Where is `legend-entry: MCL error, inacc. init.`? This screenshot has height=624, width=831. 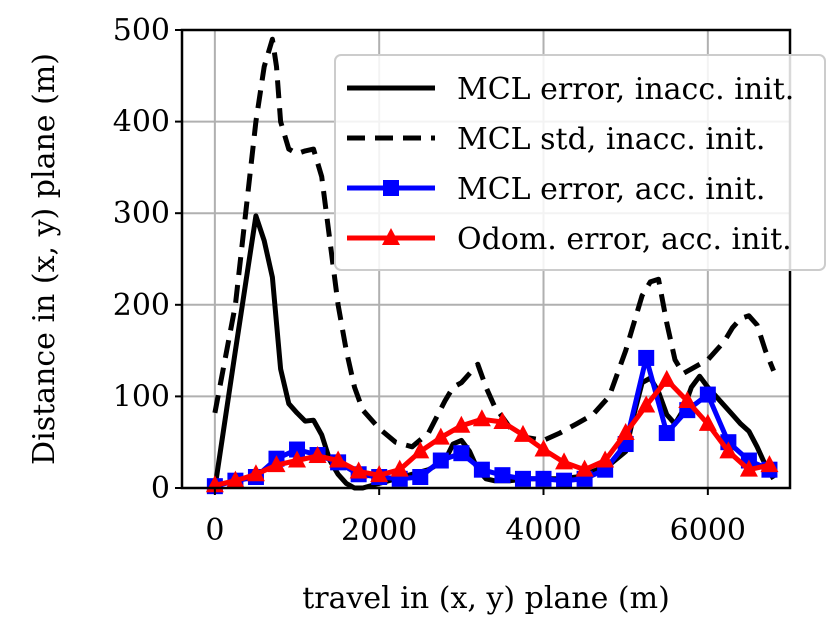
legend-entry: MCL error, inacc. init. is located at coordinates (570, 89).